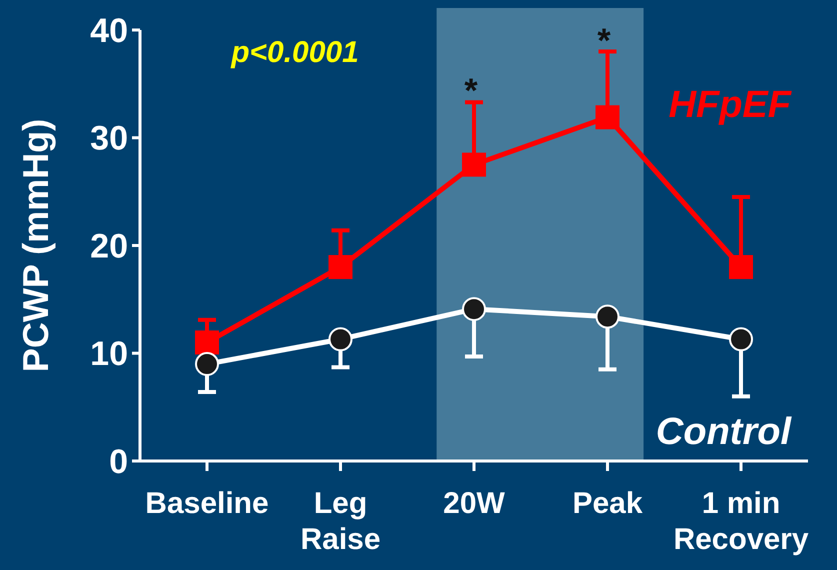 Image resolution: width=837 pixels, height=570 pixels. What do you see at coordinates (109, 354) in the screenshot?
I see `y-tick-label: 10` at bounding box center [109, 354].